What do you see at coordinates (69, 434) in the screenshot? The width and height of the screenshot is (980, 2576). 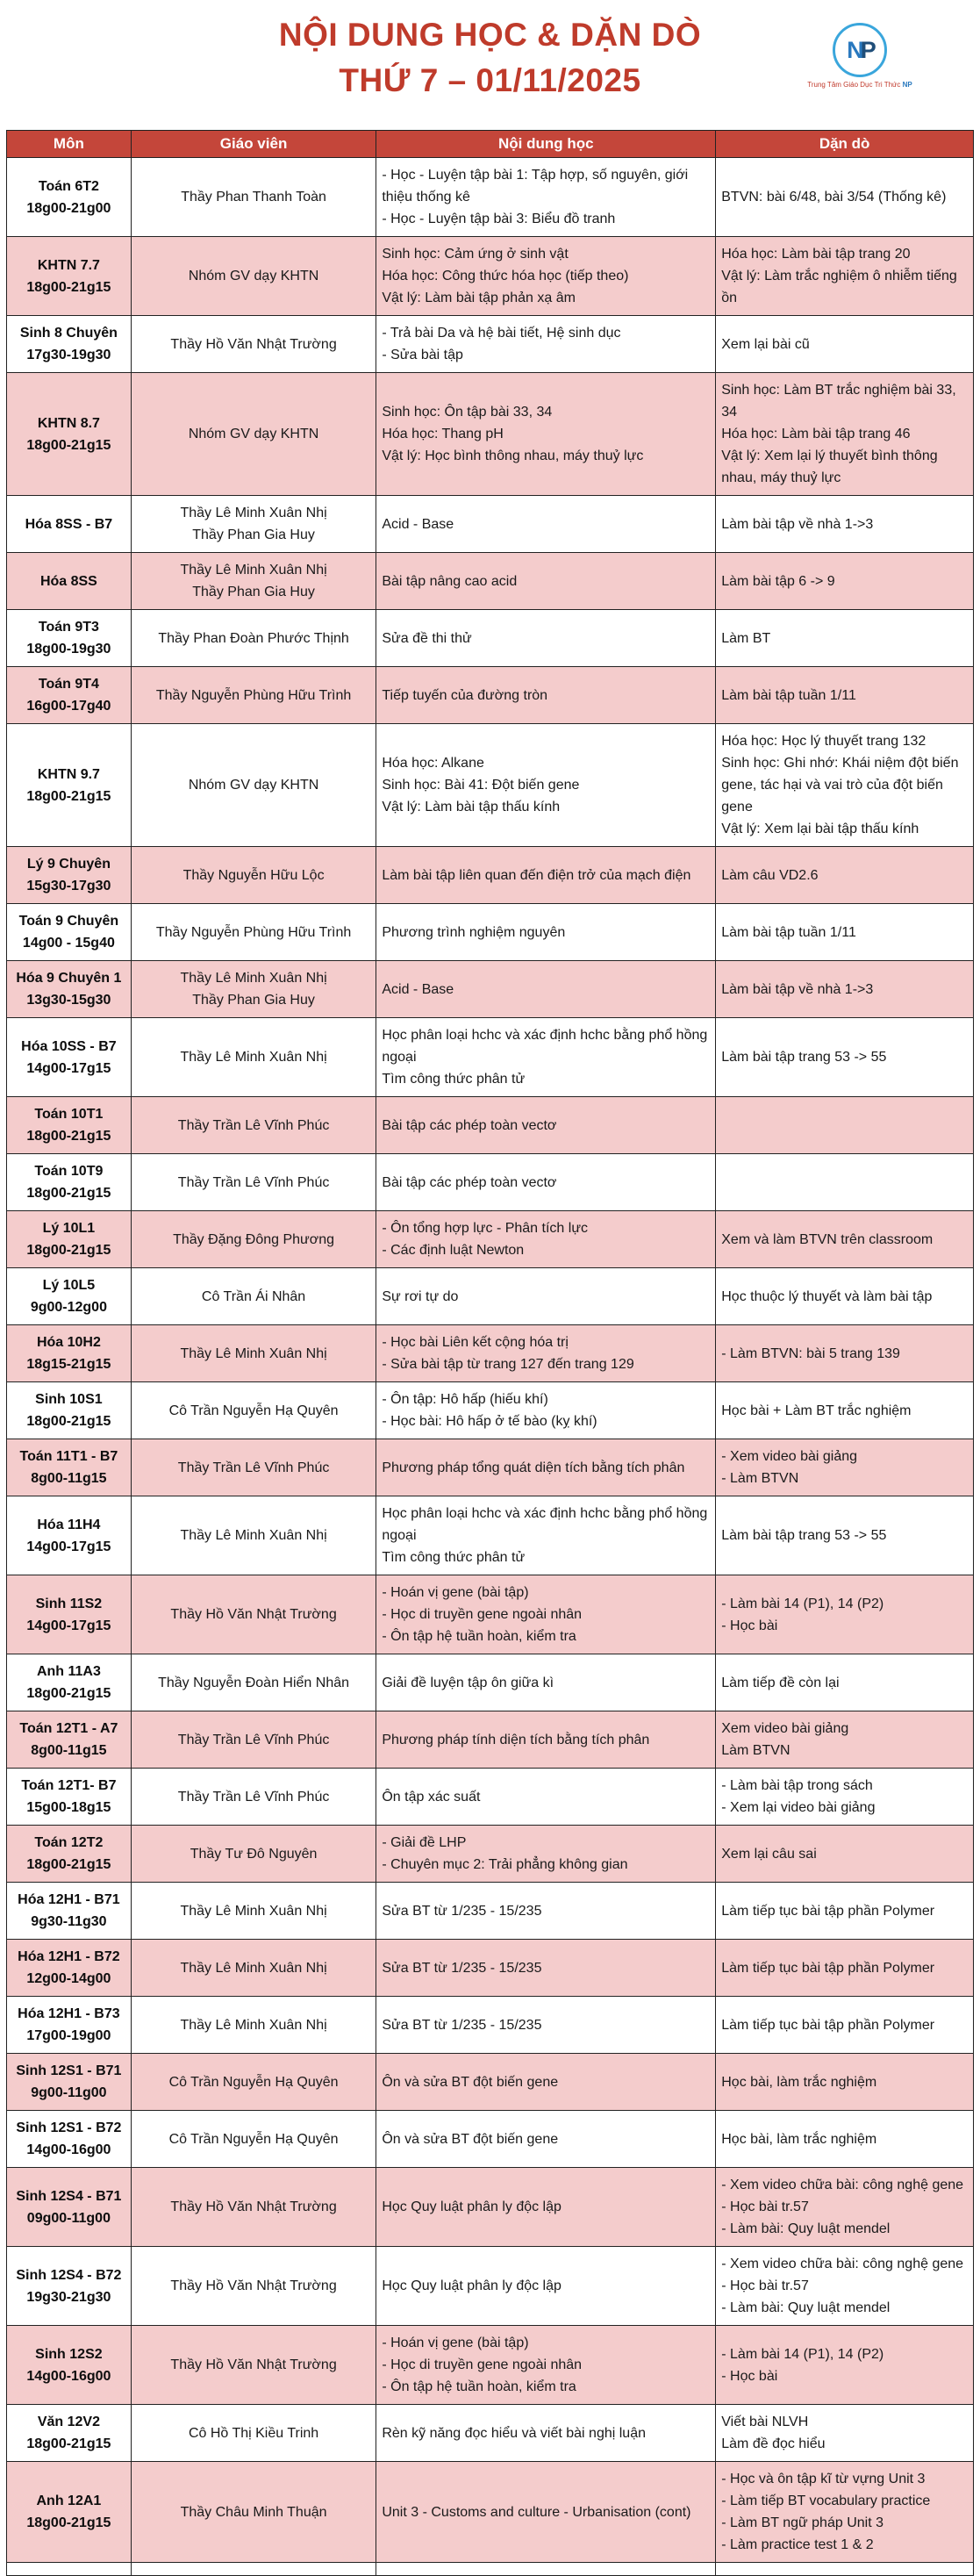 I see `cell-subject: KHTN 8.7 18g00-21g15` at bounding box center [69, 434].